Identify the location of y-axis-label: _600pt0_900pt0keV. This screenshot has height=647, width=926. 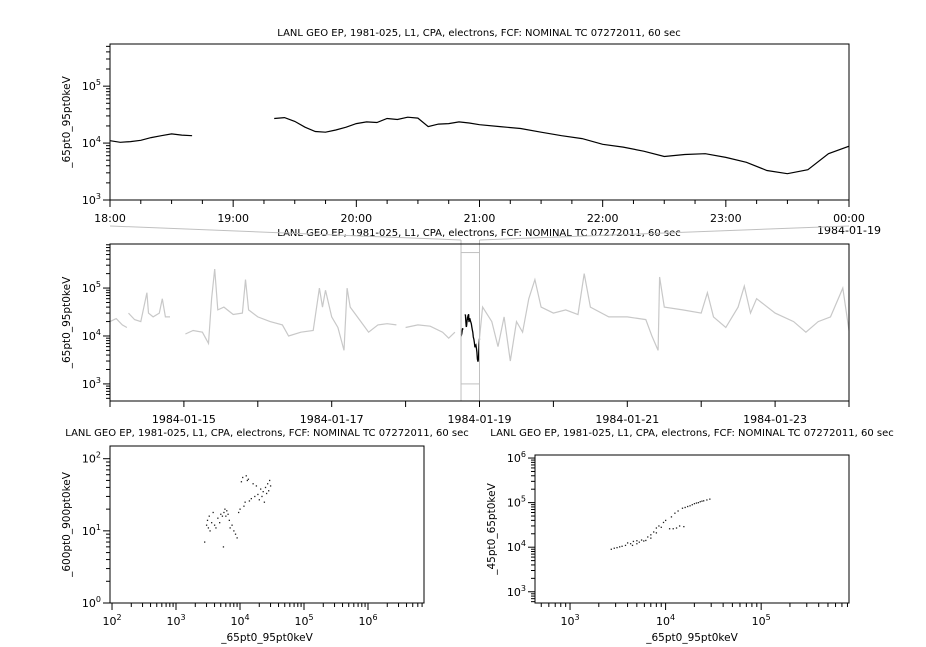
(67, 524).